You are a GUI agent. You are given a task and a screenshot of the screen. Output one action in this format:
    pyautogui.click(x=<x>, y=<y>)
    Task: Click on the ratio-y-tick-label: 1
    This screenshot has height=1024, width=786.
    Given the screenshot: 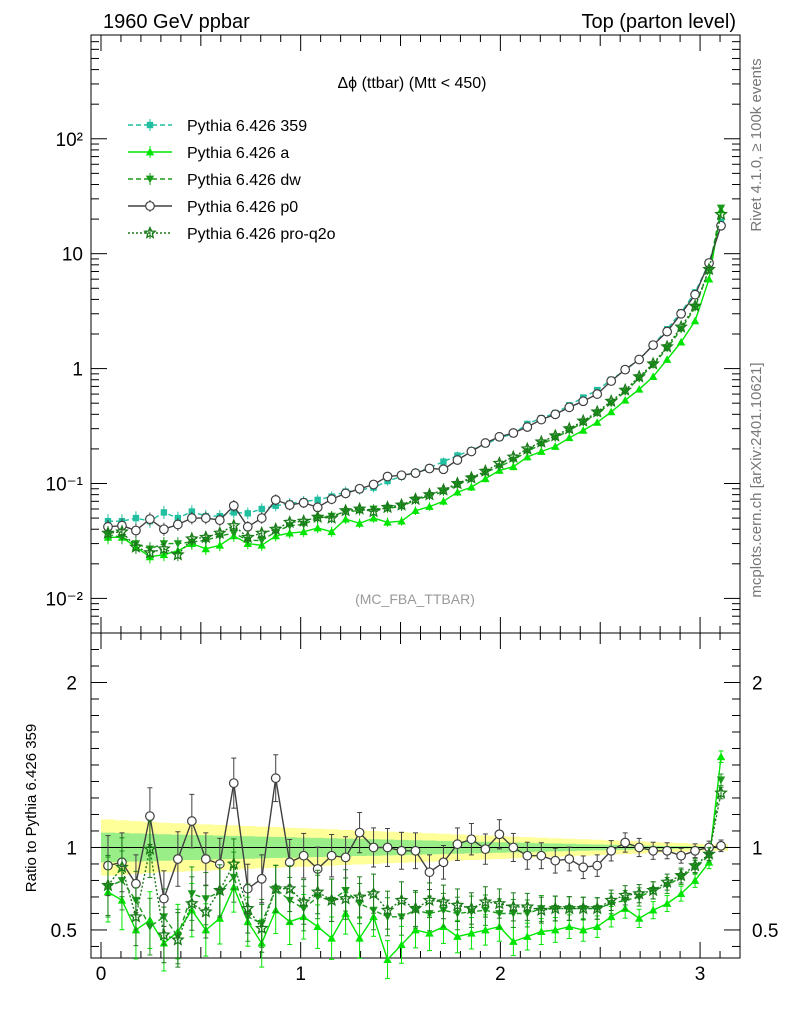 What is the action you would take?
    pyautogui.click(x=71, y=848)
    